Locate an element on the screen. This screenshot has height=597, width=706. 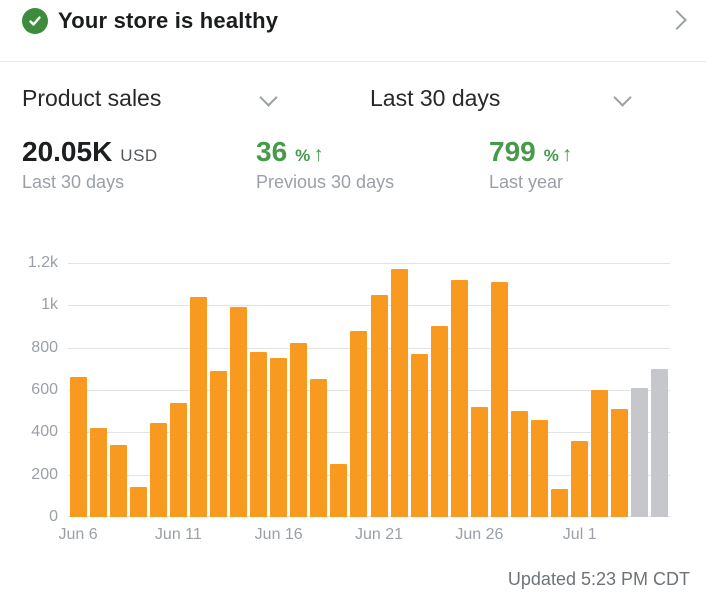
y-tick-label: 0 is located at coordinates (53, 516).